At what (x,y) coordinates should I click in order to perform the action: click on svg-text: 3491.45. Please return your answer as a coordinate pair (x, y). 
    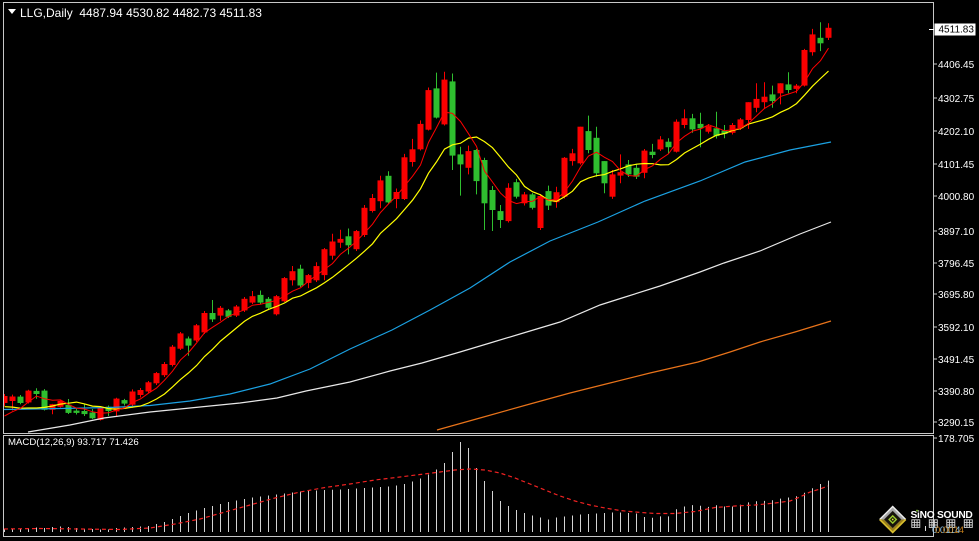
    Looking at the image, I should click on (956, 360).